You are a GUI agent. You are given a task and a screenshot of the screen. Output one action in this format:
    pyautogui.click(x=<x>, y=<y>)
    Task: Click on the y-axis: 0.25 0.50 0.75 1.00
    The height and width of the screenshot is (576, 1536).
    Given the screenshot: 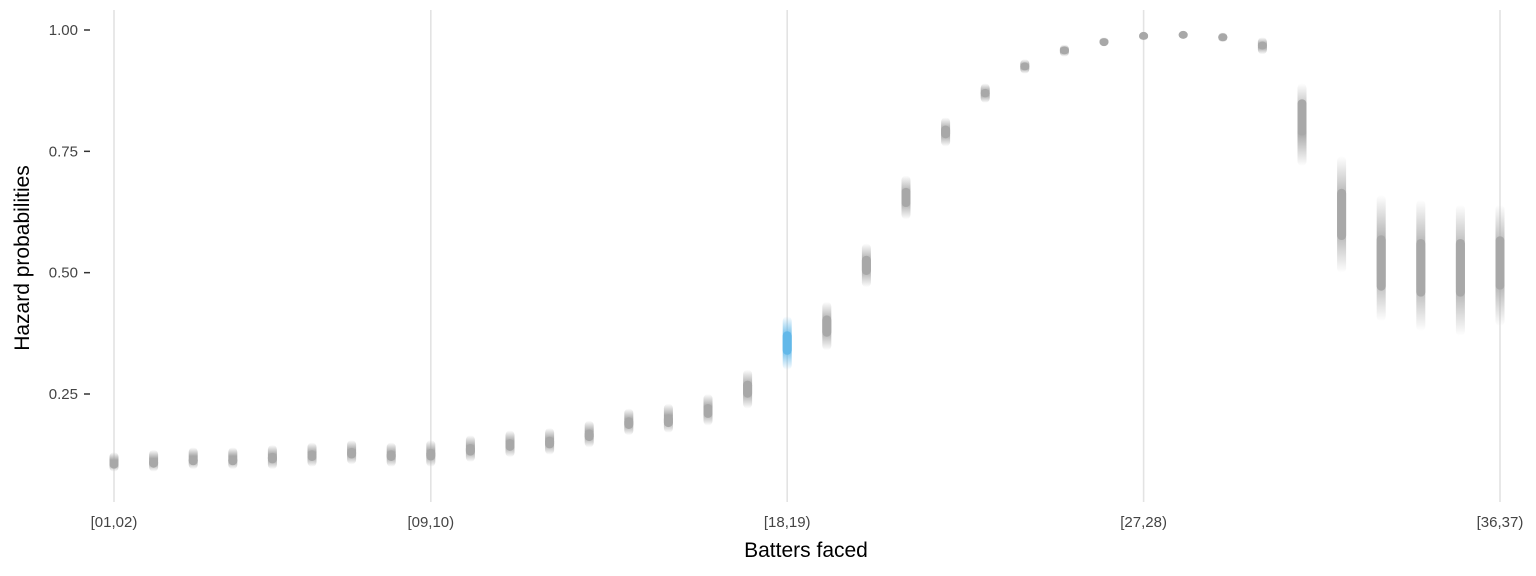 What is the action you would take?
    pyautogui.click(x=69, y=212)
    